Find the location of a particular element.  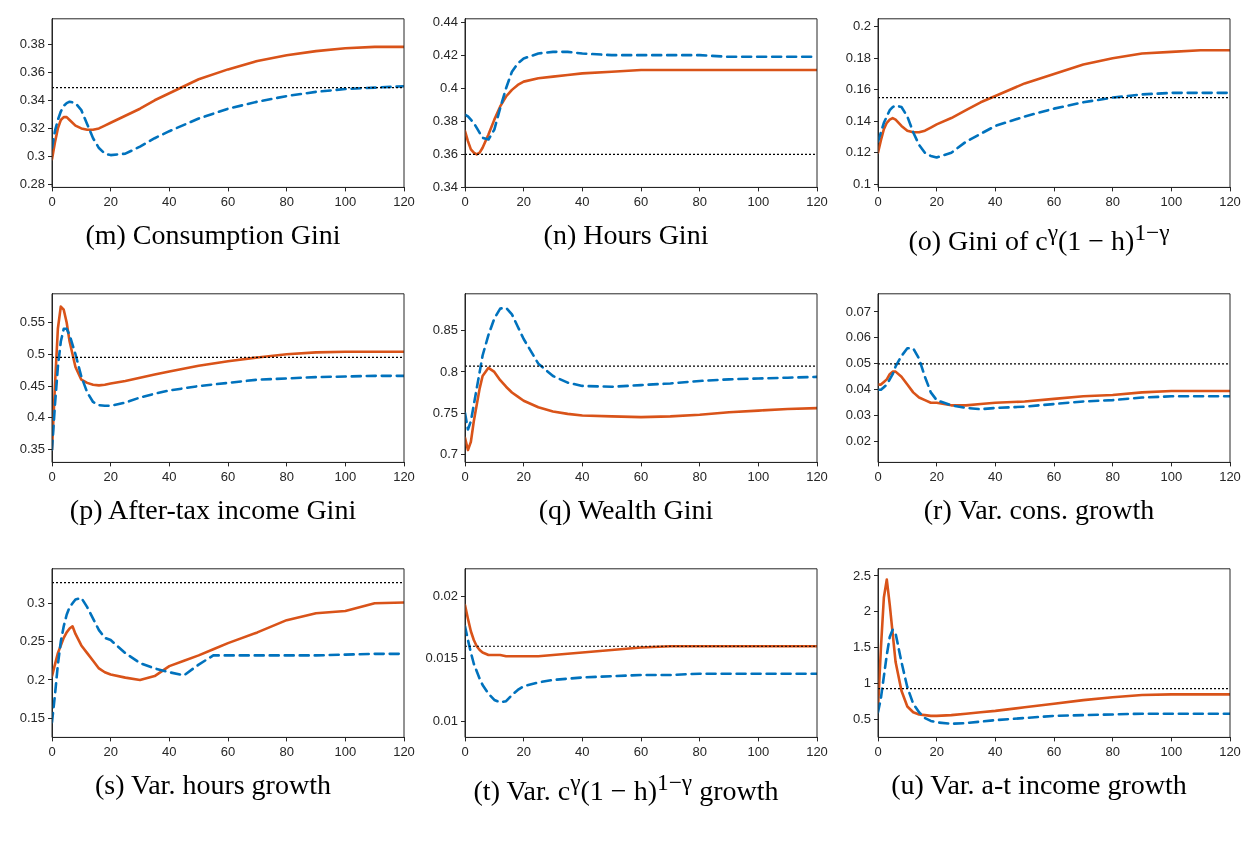

y-tick-label: 0.07 is located at coordinates (858, 311).